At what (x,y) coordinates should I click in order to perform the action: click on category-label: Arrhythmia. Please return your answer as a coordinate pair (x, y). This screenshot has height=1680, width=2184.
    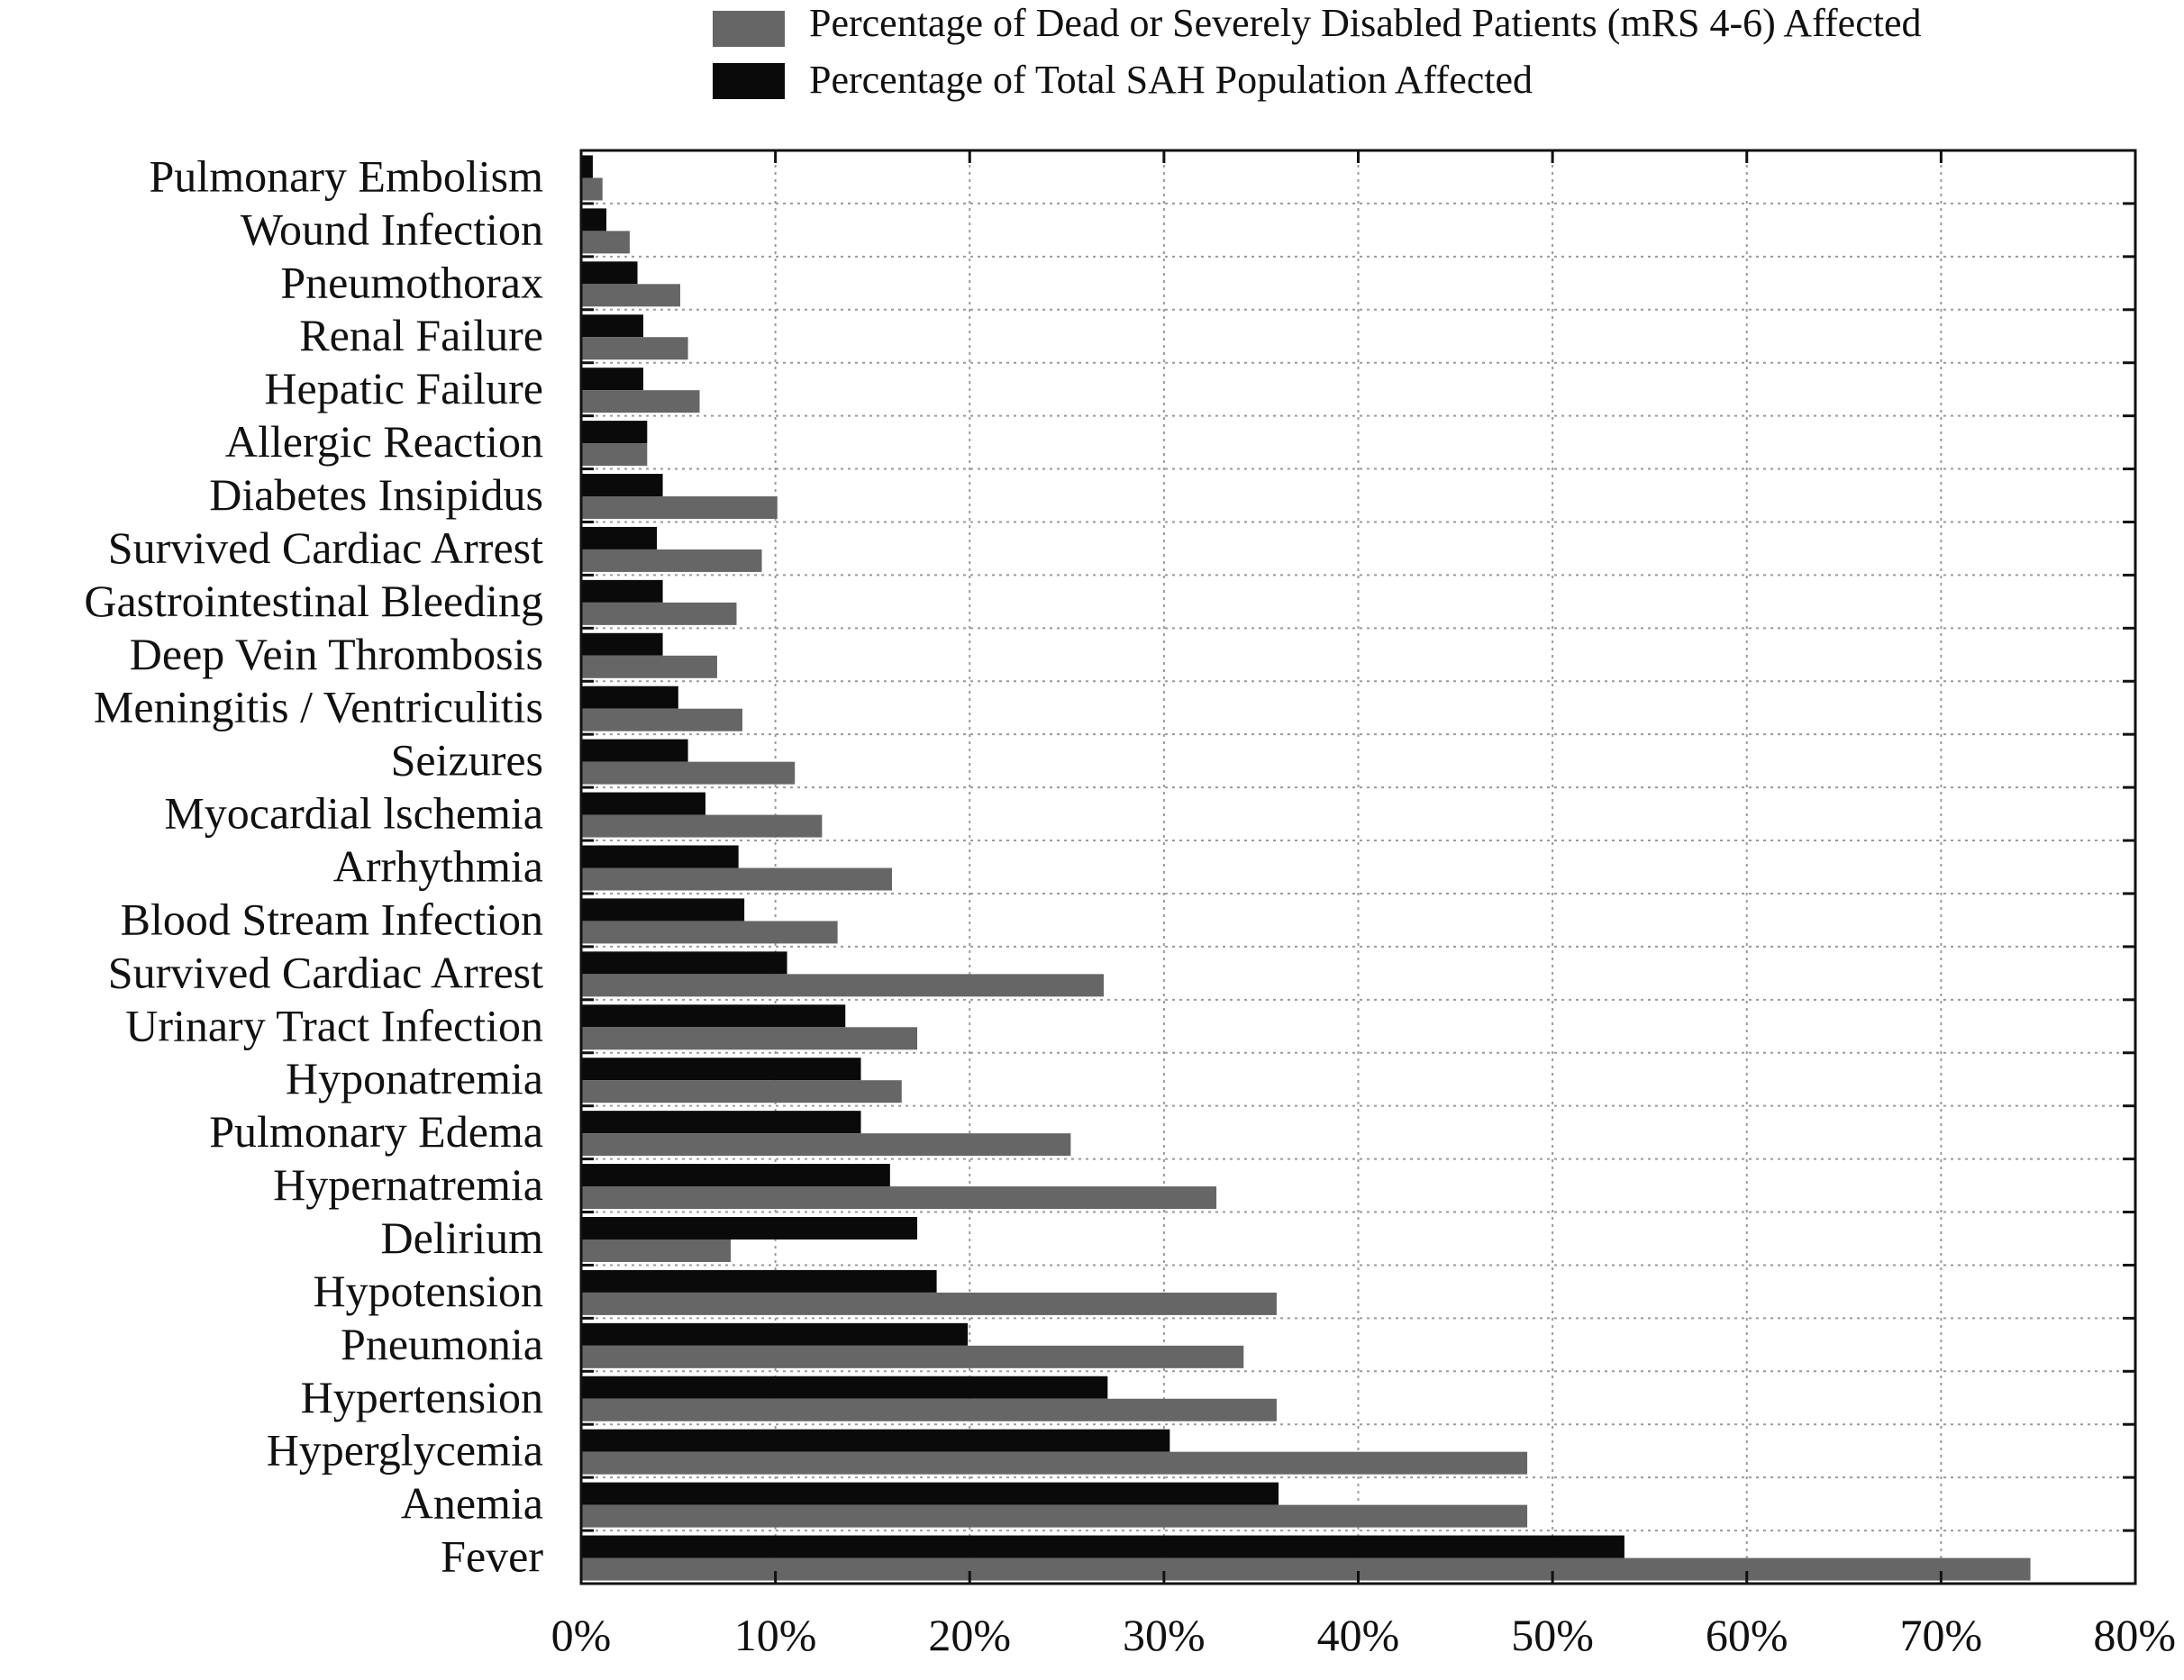
    Looking at the image, I should click on (438, 867).